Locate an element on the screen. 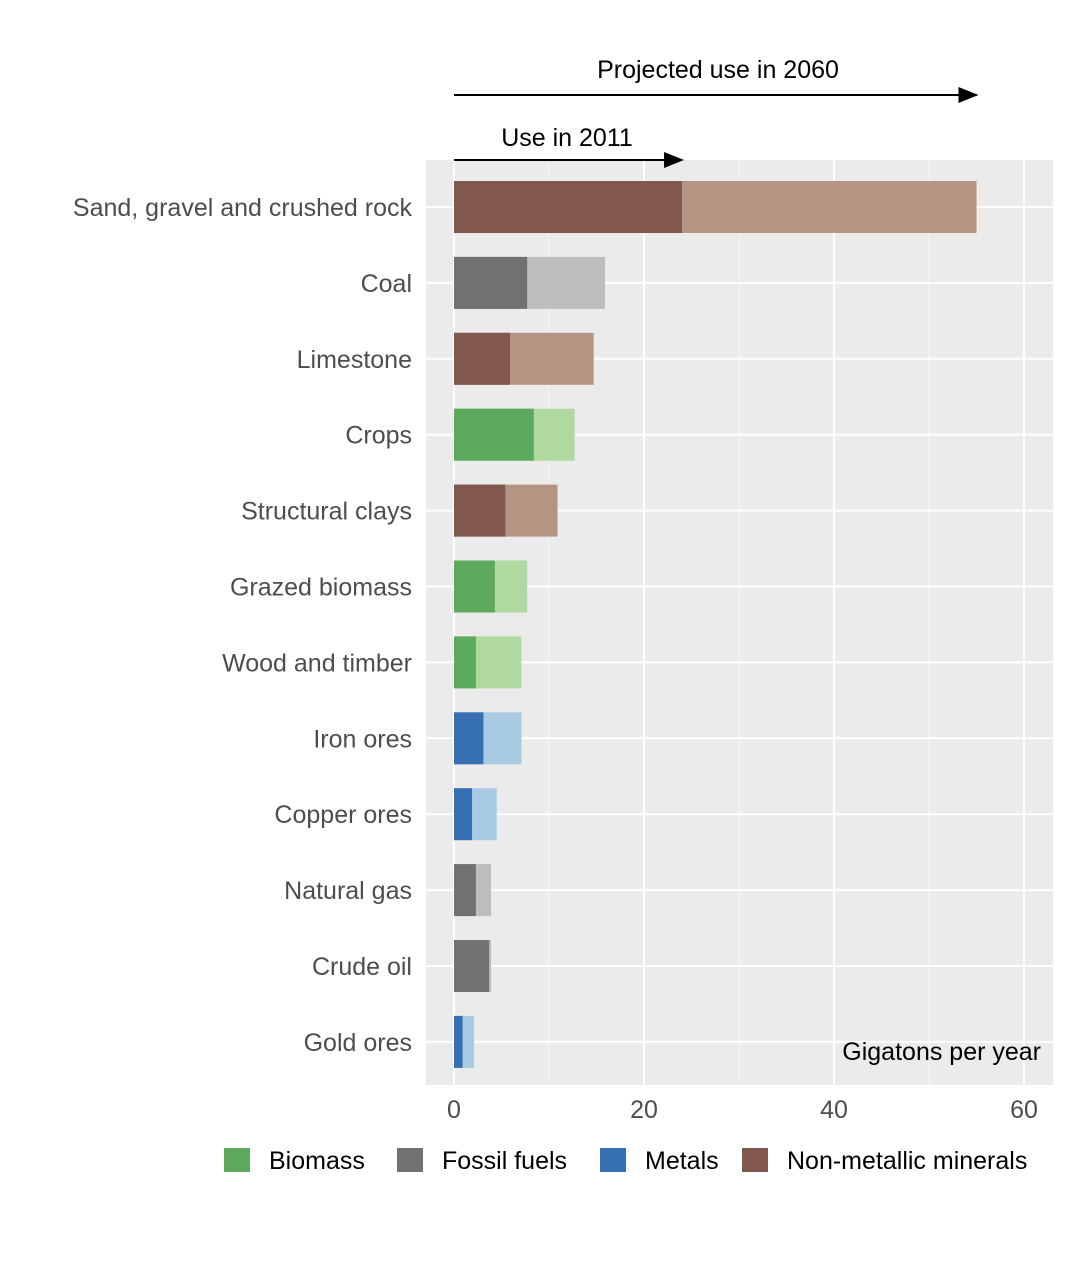 This screenshot has width=1083, height=1285. x-axis-label: Gigatons per year is located at coordinates (941, 1052).